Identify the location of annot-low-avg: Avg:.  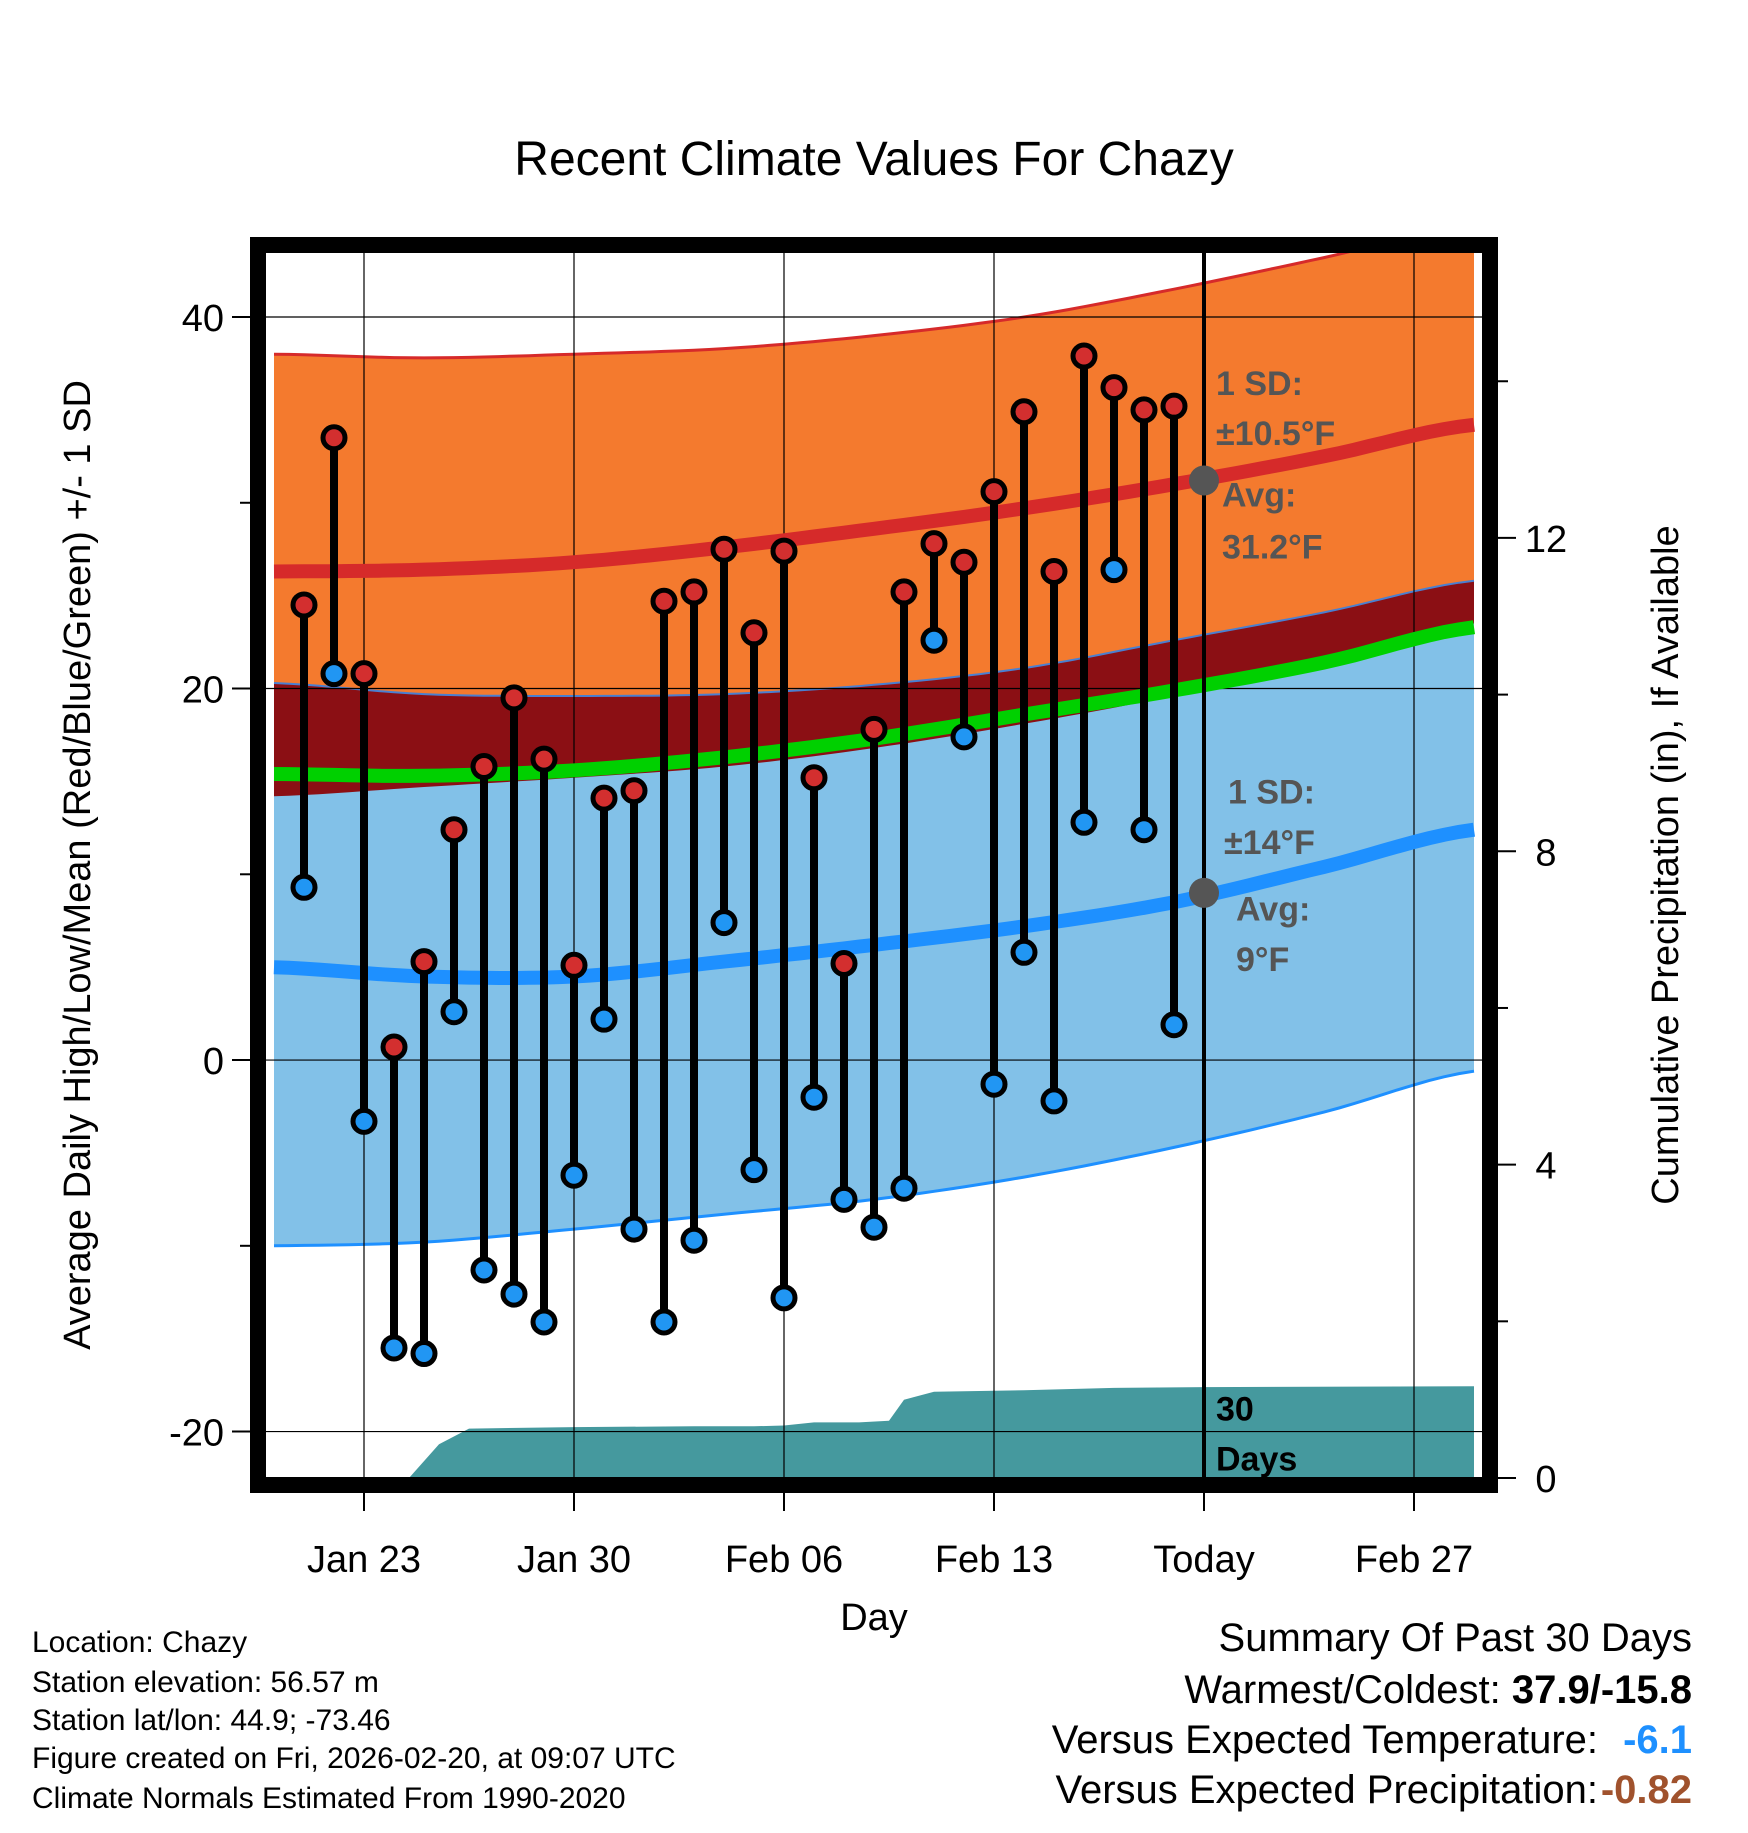
(1273, 910).